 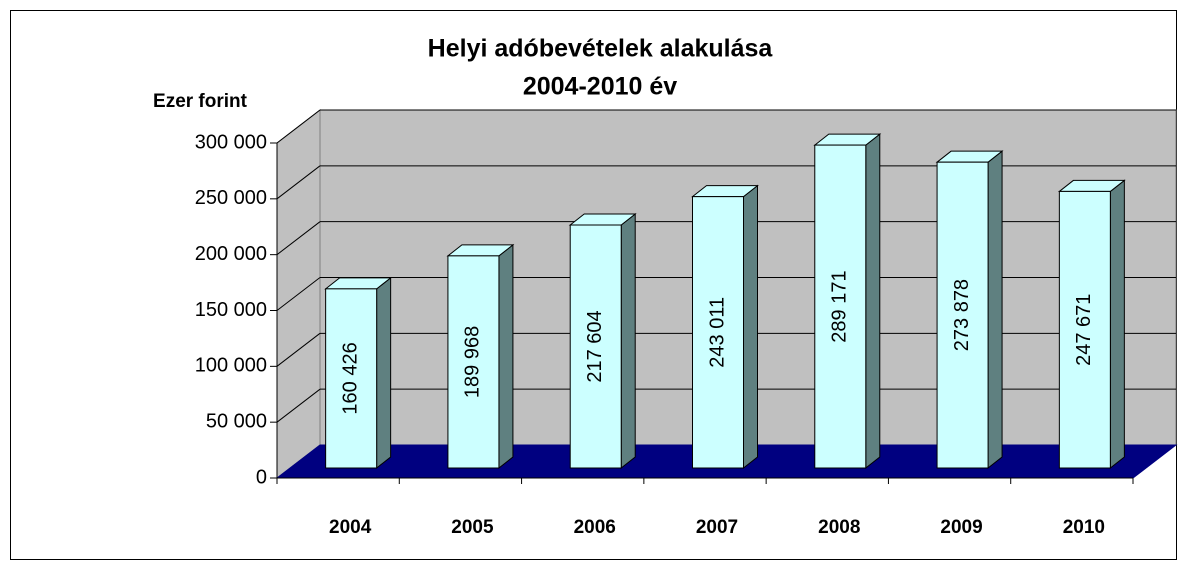 I want to click on value-label: 273 878, so click(x=962, y=315).